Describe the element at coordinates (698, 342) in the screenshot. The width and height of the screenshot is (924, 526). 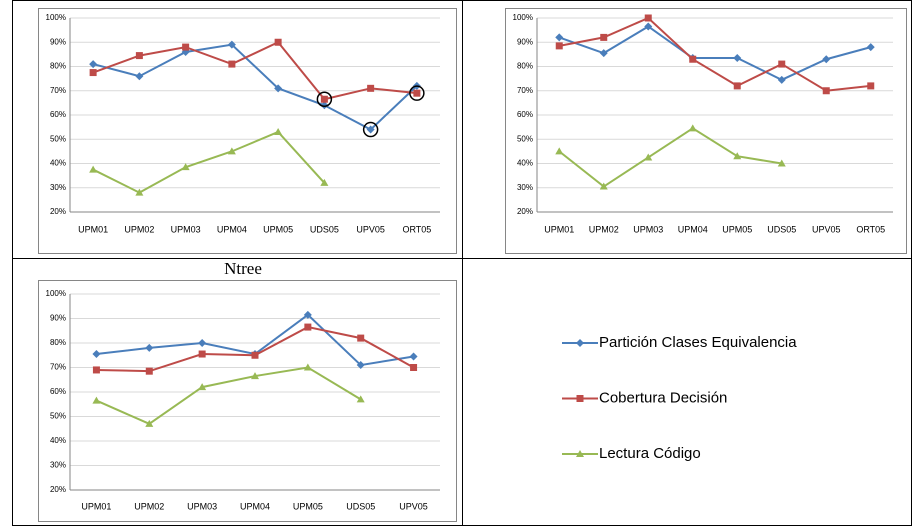
I see `legend-label: Partición Clases Equivalencia` at that location.